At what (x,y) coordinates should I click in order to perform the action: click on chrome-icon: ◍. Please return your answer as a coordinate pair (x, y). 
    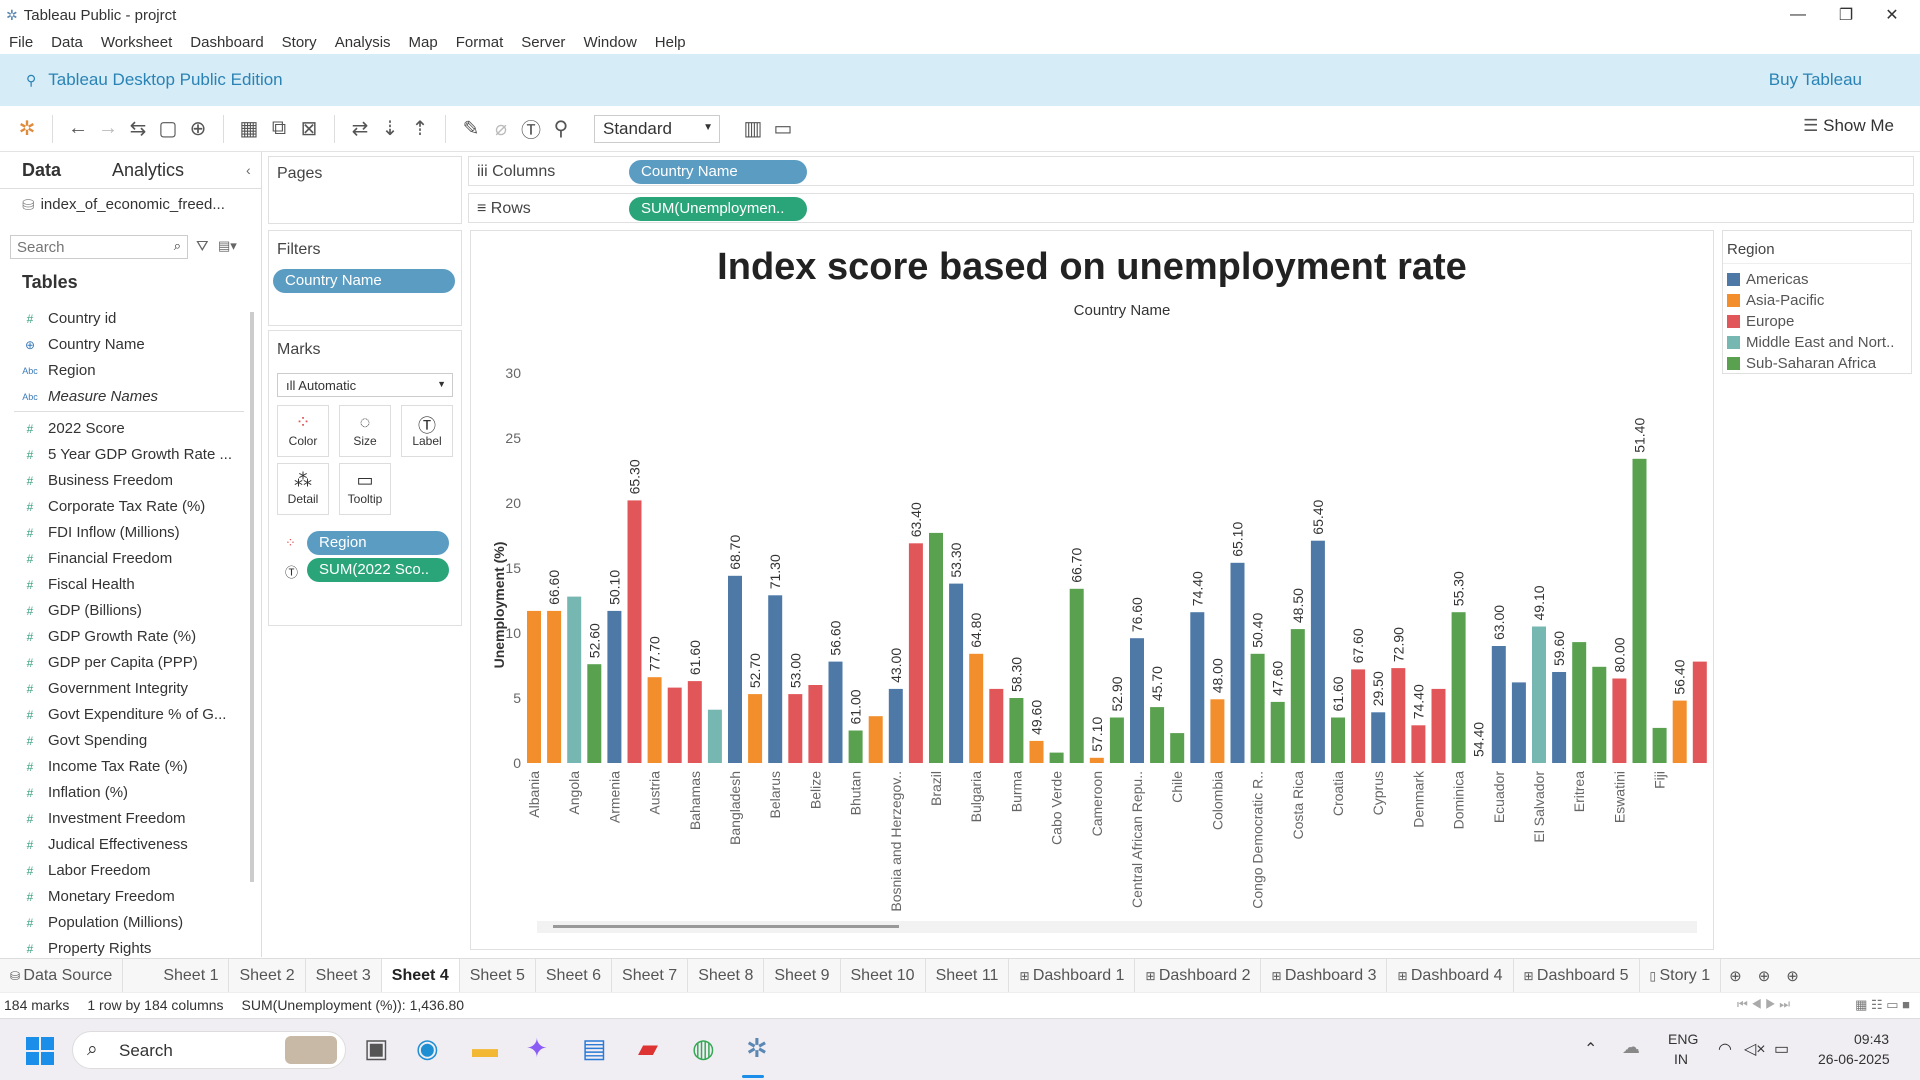
    Looking at the image, I should click on (703, 1048).